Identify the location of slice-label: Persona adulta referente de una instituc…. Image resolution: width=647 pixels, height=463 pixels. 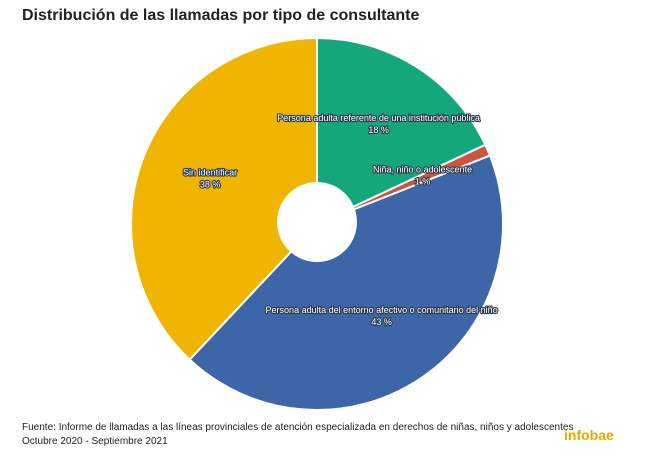
(378, 118).